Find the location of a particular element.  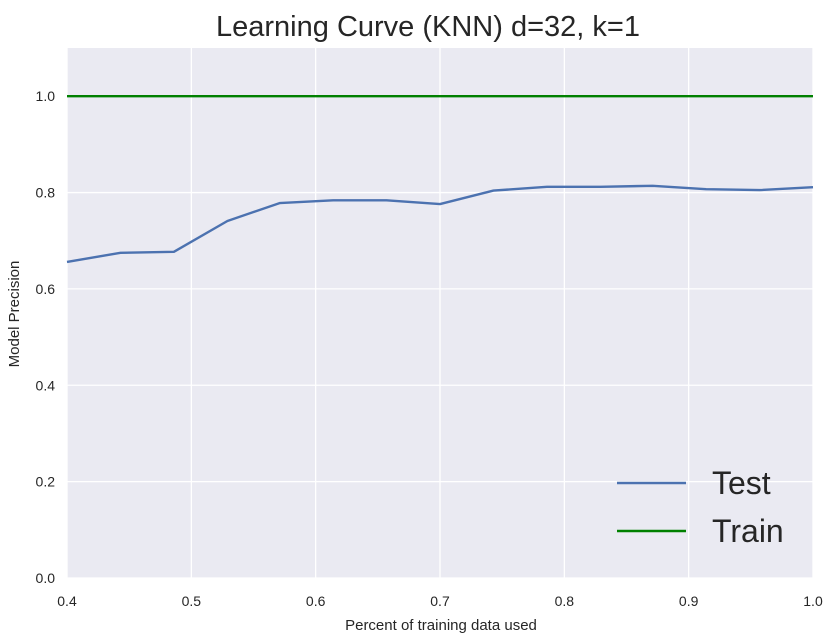

legend-label-train: Train is located at coordinates (748, 531).